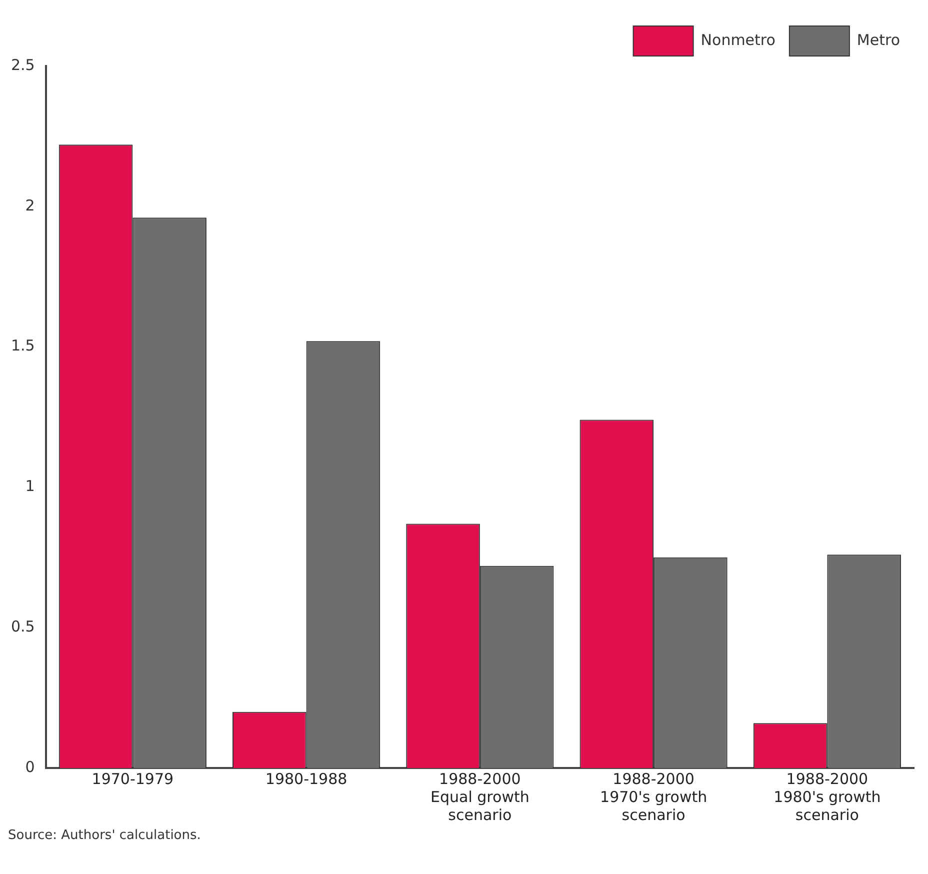 Image resolution: width=928 pixels, height=874 pixels. I want to click on y-tick-label: 1, so click(30, 486).